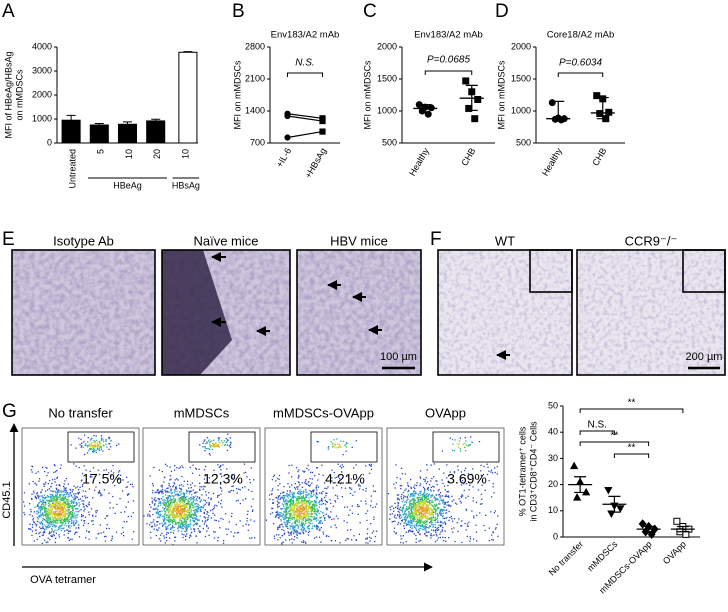 The height and width of the screenshot is (612, 728). What do you see at coordinates (651, 240) in the screenshot?
I see `image-label: CCR9⁻/⁻` at bounding box center [651, 240].